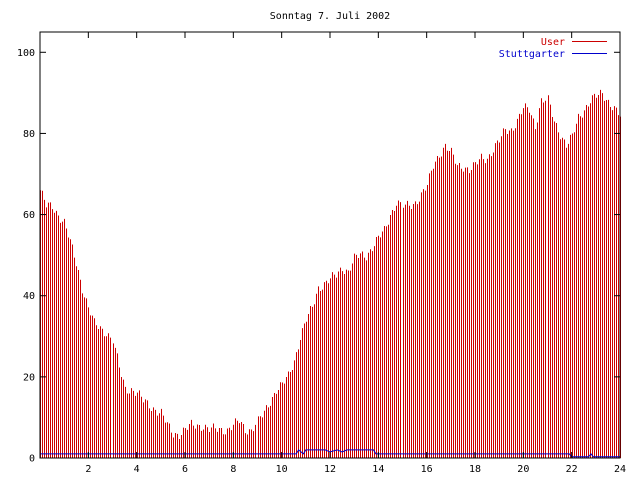  I want to click on x-tick-label: 14, so click(378, 469).